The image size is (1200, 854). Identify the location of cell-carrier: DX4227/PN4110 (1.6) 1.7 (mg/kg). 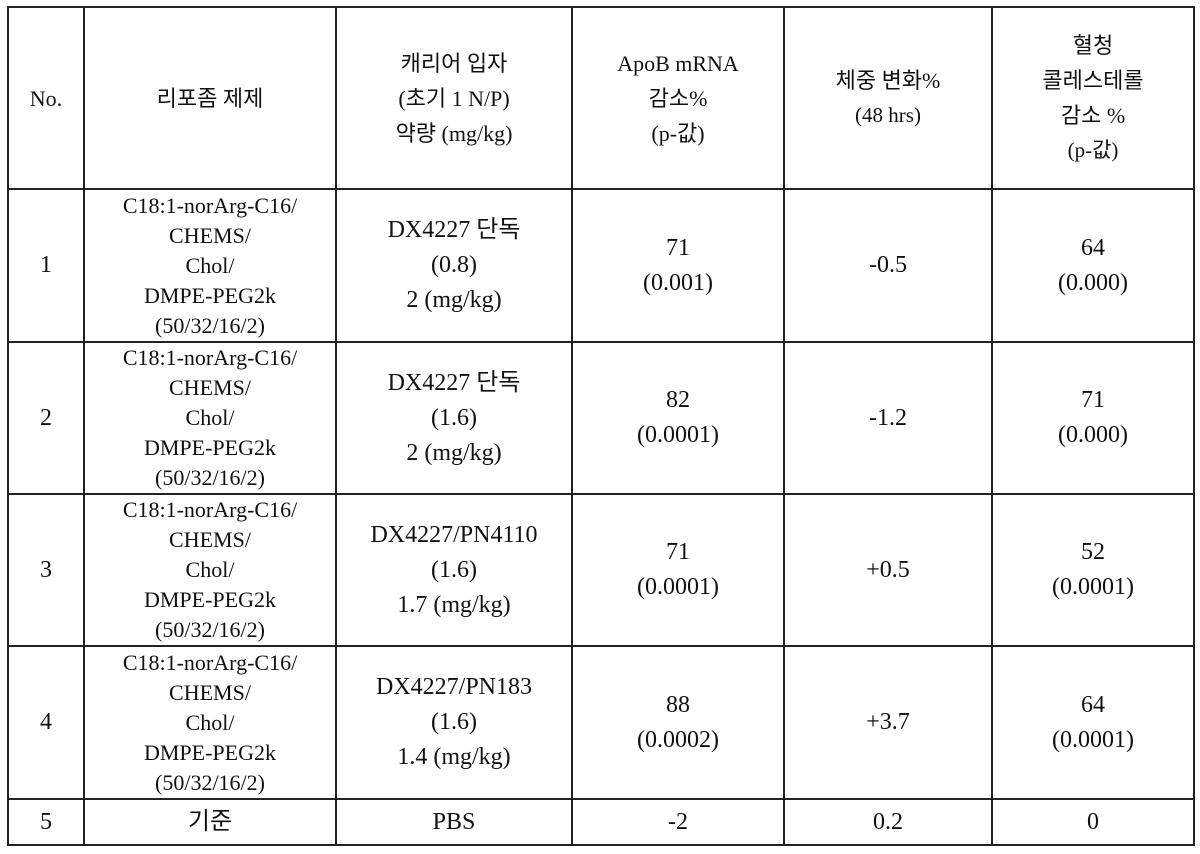
(454, 570).